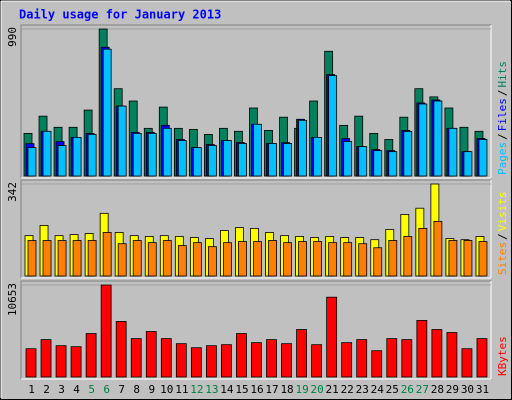 Image resolution: width=512 pixels, height=400 pixels. I want to click on x-tick-label: 30, so click(467, 389).